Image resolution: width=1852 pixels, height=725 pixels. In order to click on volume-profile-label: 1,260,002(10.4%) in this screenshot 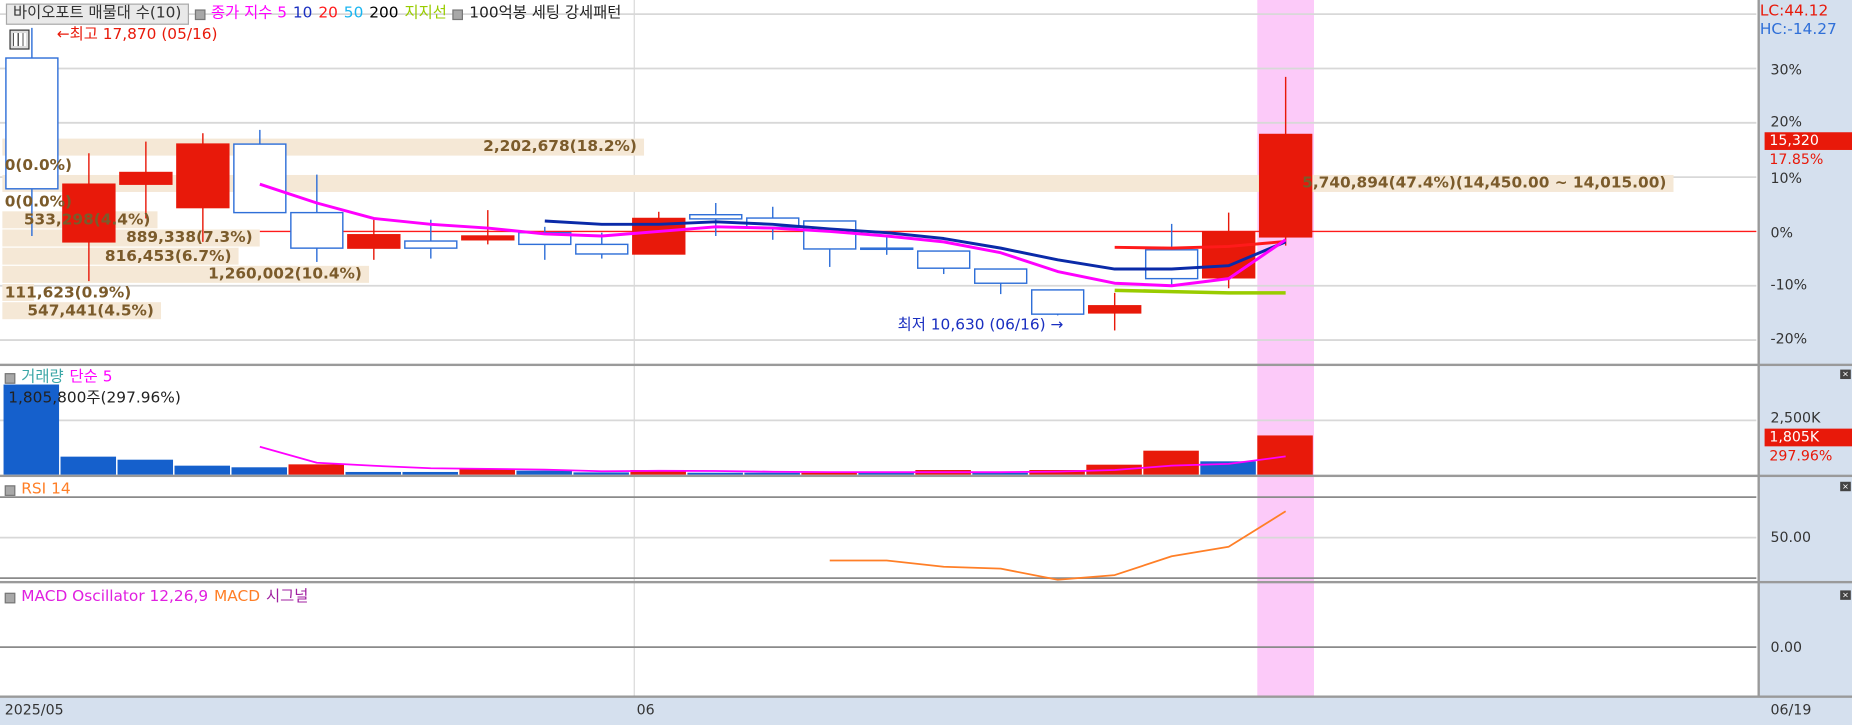, I will do `click(285, 274)`.